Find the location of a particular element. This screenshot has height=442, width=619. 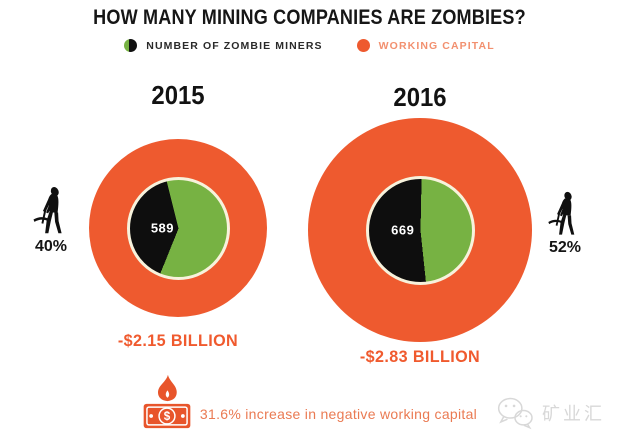

zombie-share-pct-2016: 52% is located at coordinates (565, 247).